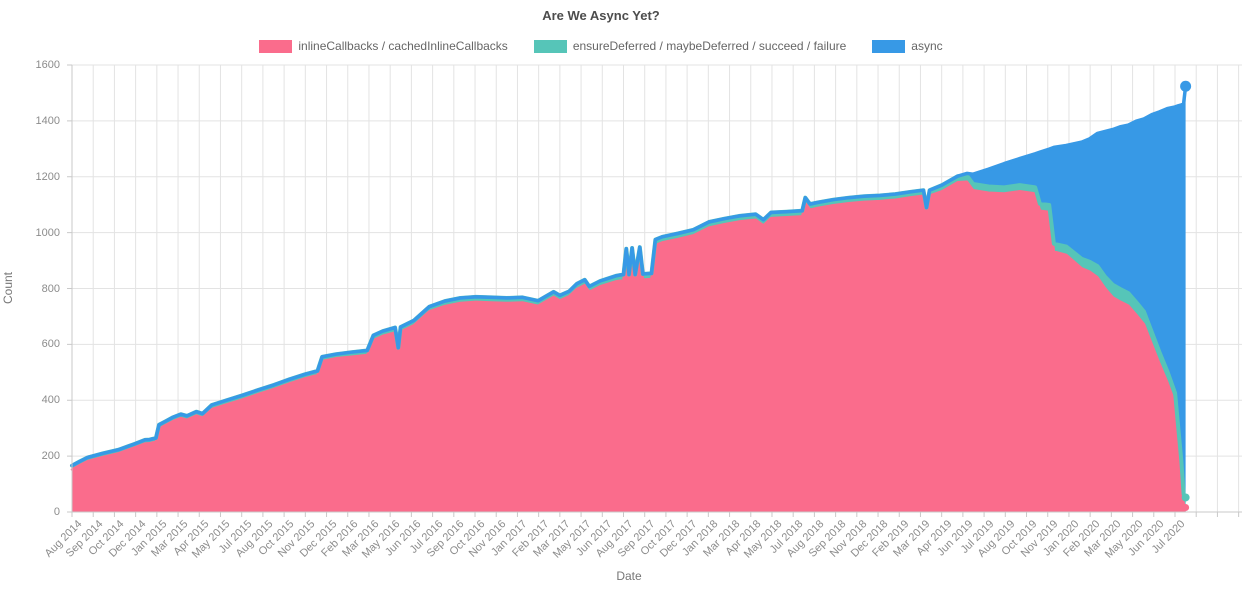 The height and width of the screenshot is (597, 1242). I want to click on y-tick-label: 1400, so click(47, 120).